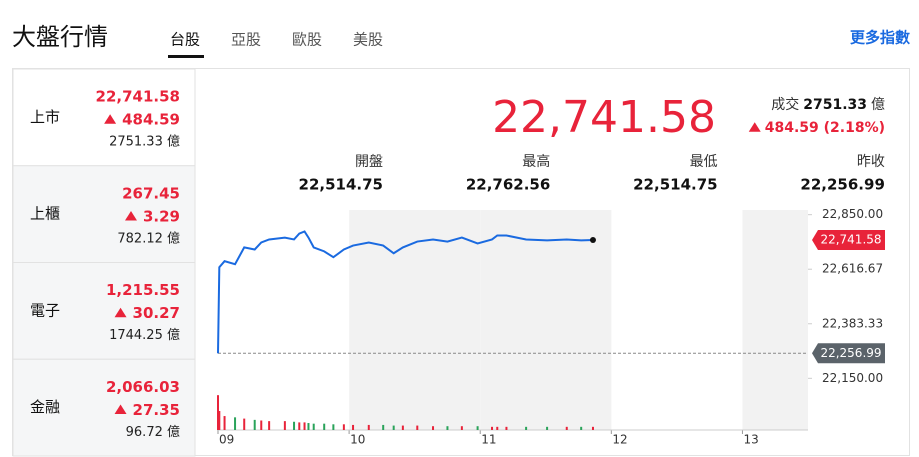 This screenshot has width=919, height=457. I want to click on last-point, so click(592, 240).